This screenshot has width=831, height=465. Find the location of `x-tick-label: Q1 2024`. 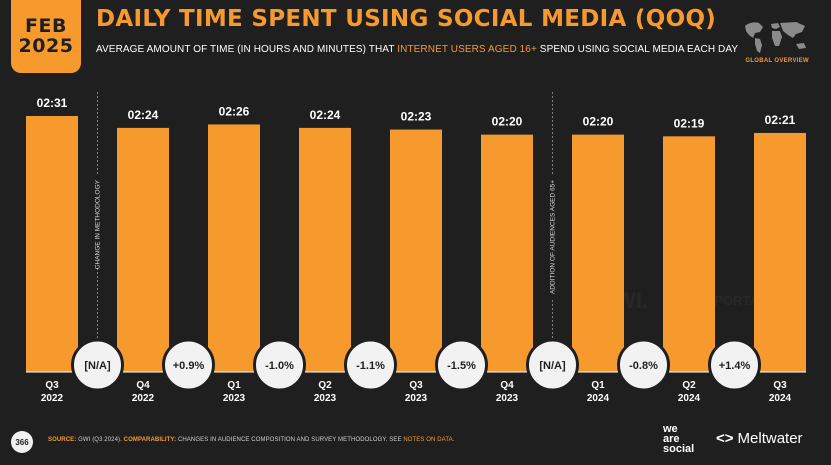

x-tick-label: Q1 2024 is located at coordinates (598, 392).